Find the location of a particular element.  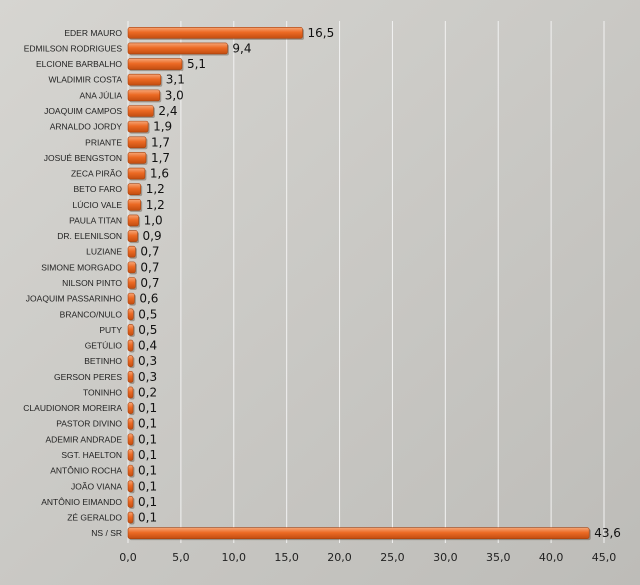

category-label: CLAUDIONOR MOREIRA is located at coordinates (72, 408).